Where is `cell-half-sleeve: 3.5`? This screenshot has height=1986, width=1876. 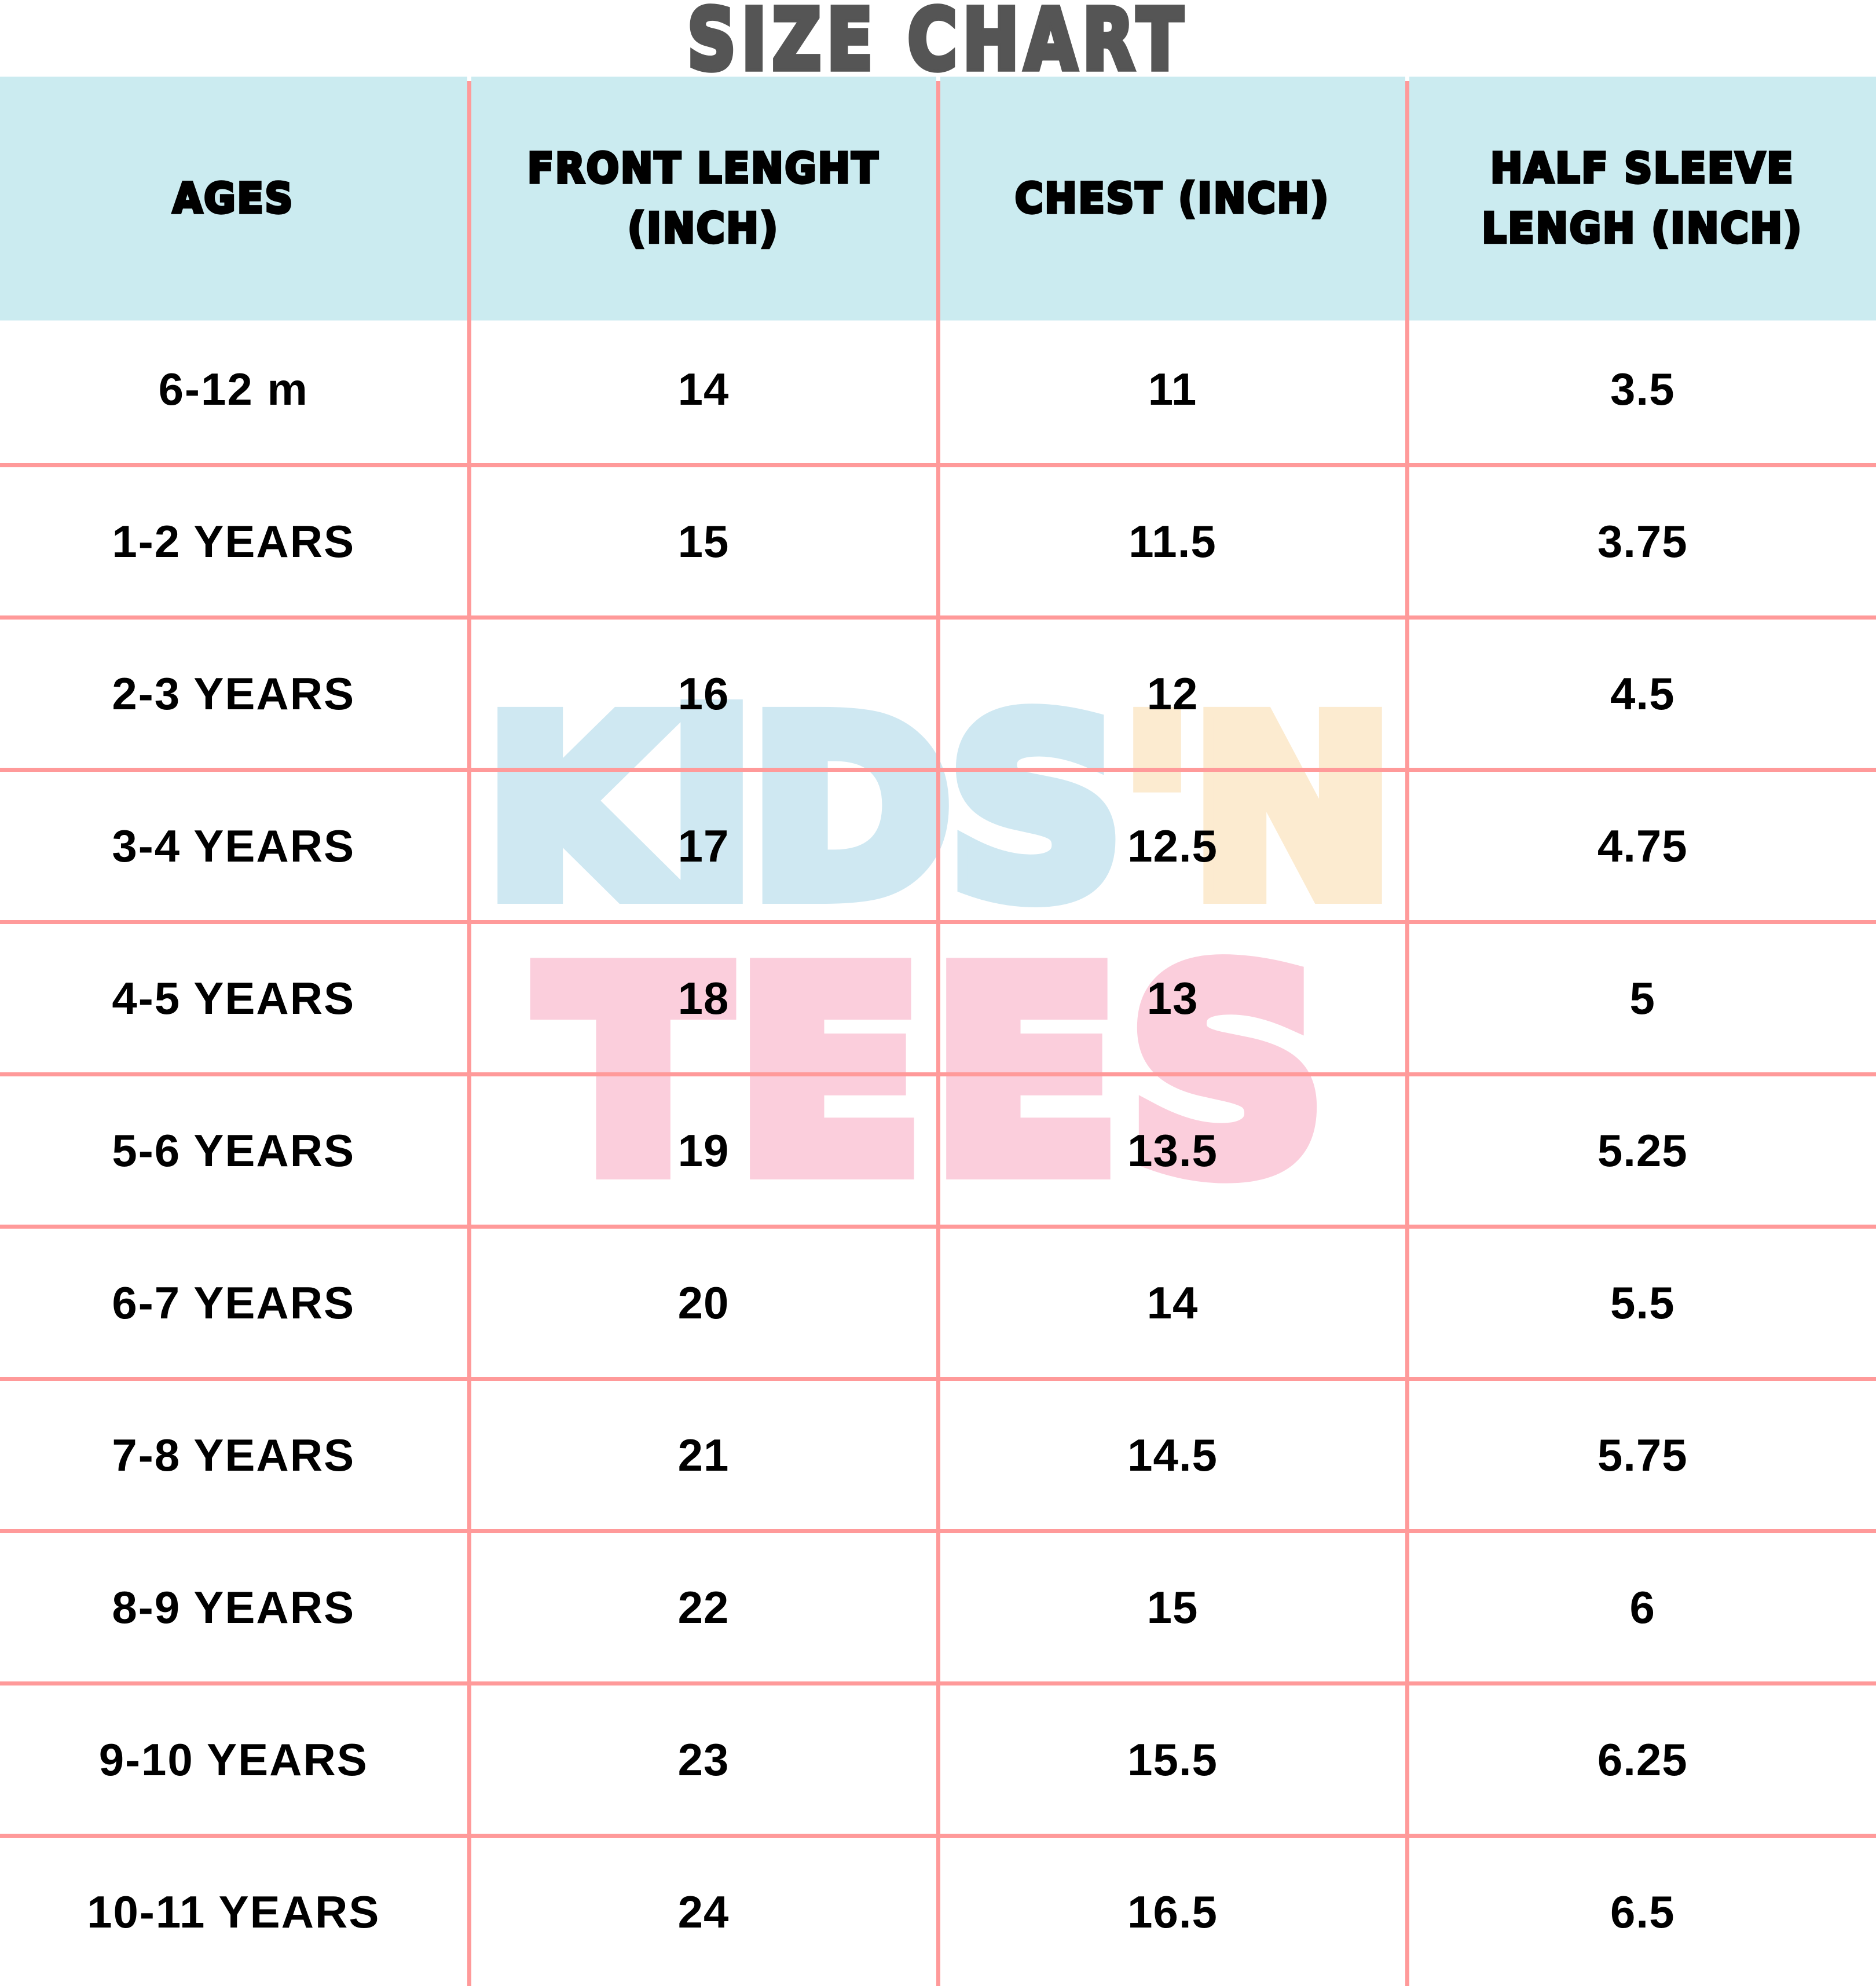
cell-half-sleeve: 3.5 is located at coordinates (1641, 389).